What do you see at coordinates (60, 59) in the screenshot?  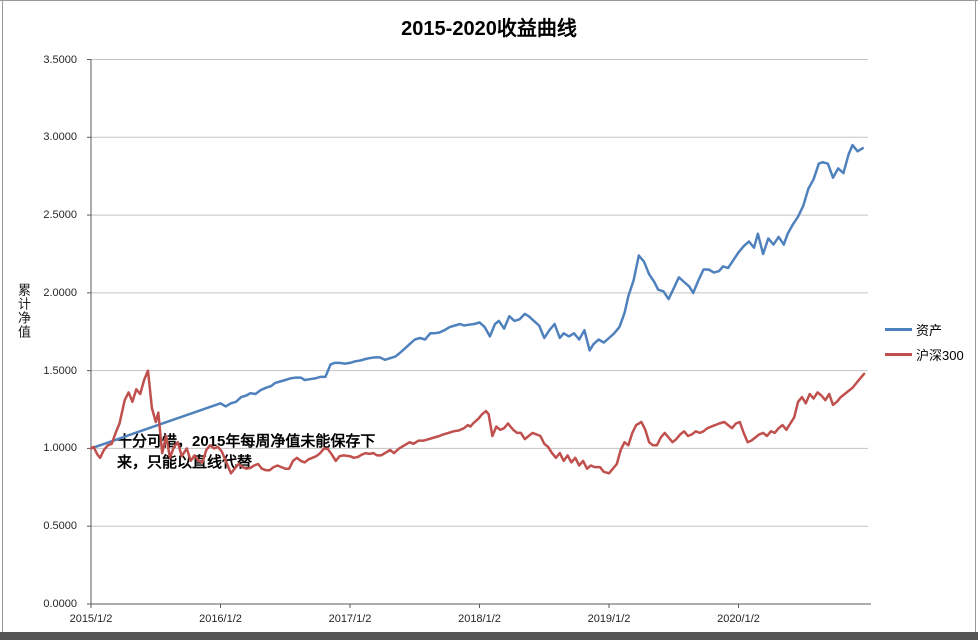 I see `y-tick-label: 3.5000` at bounding box center [60, 59].